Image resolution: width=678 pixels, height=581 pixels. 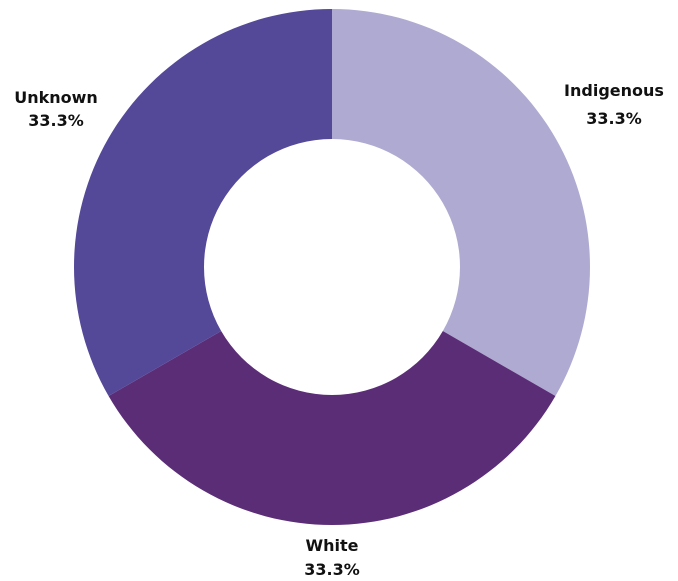 I want to click on slice-value-white: 33.3%, so click(x=332, y=569).